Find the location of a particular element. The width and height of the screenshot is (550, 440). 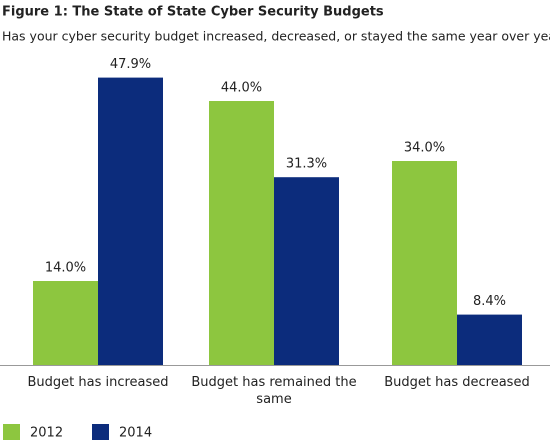

value-label: 8.4% is located at coordinates (489, 301).